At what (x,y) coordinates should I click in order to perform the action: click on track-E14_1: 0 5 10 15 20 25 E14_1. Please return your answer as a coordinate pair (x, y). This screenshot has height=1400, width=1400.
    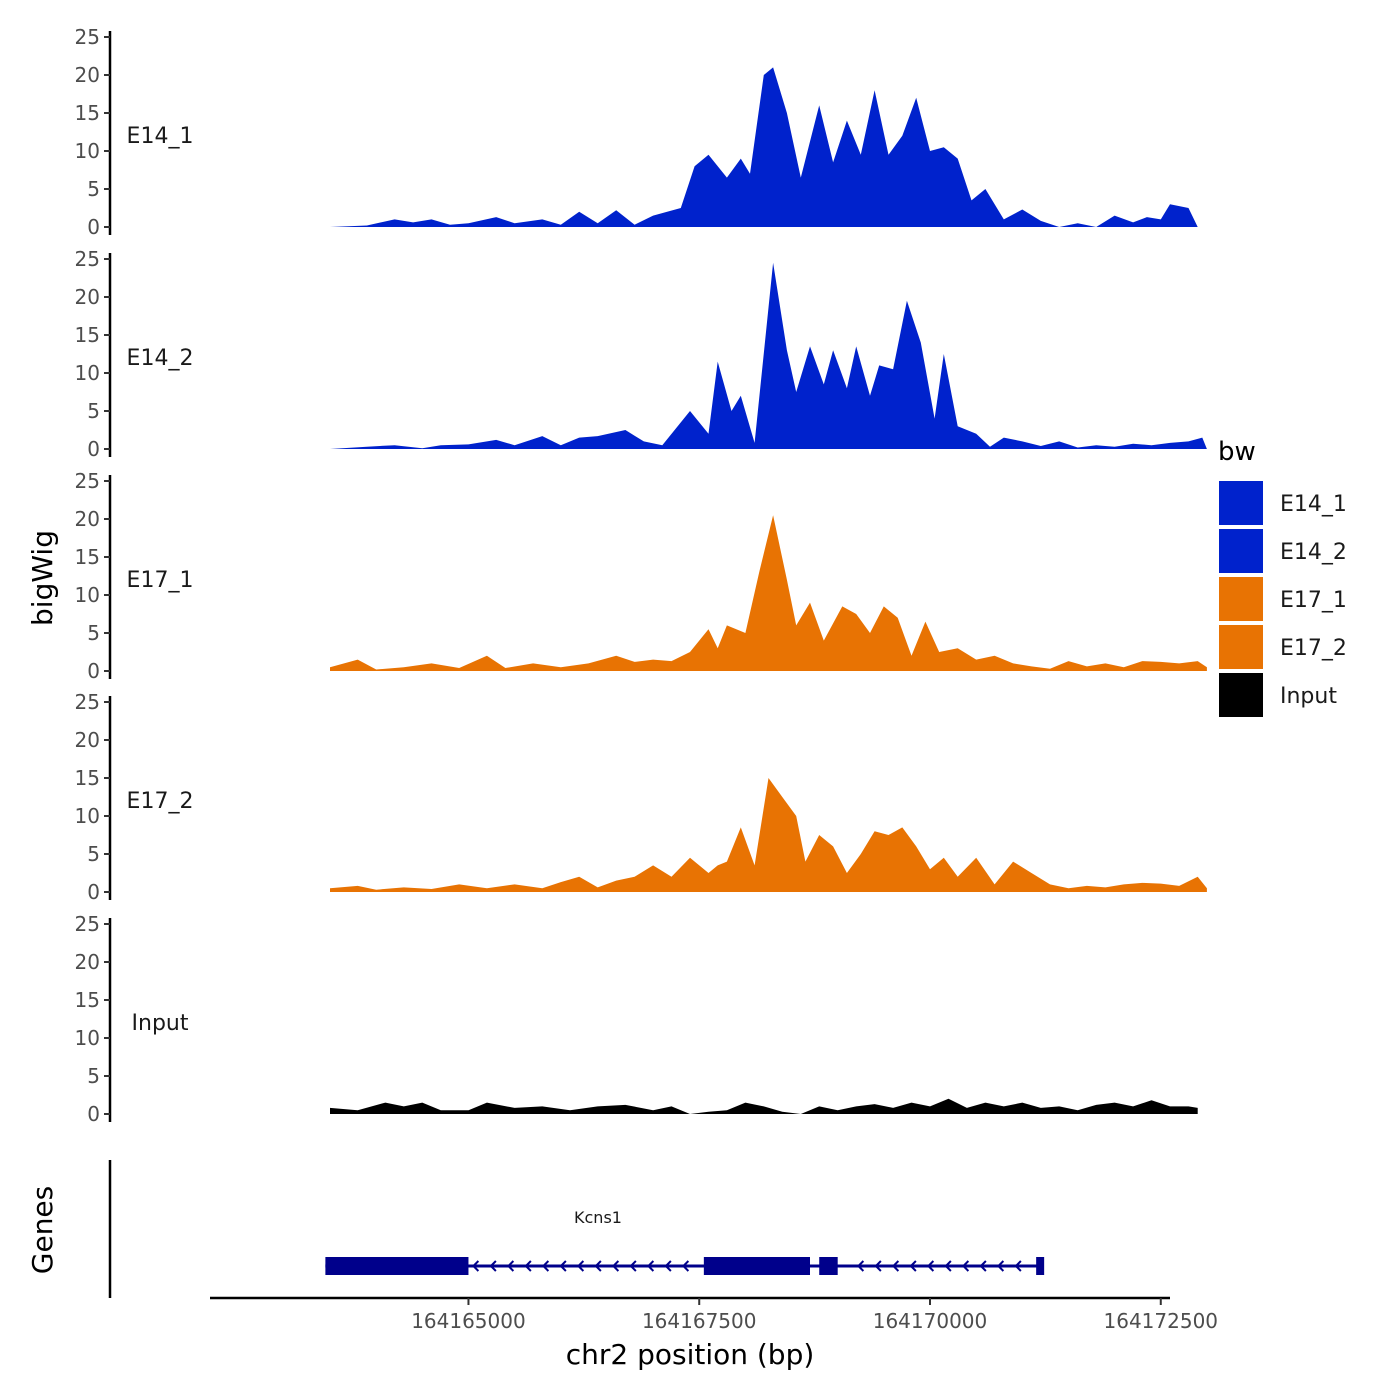
    Looking at the image, I should click on (636, 132).